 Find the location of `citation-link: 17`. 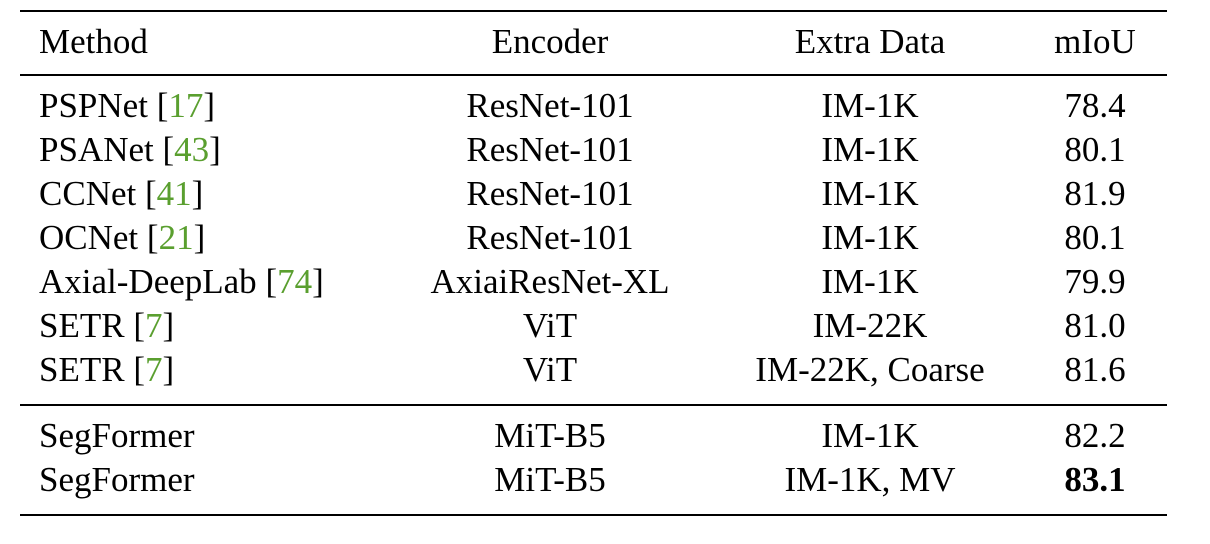

citation-link: 17 is located at coordinates (186, 105).